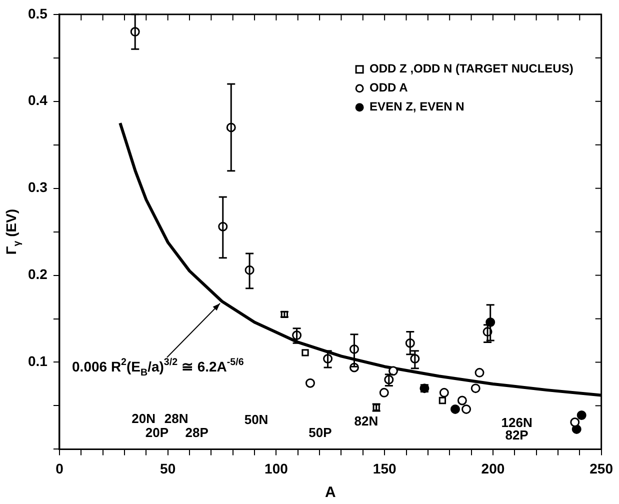 This screenshot has height=504, width=619. I want to click on x-tick-label: 250, so click(602, 468).